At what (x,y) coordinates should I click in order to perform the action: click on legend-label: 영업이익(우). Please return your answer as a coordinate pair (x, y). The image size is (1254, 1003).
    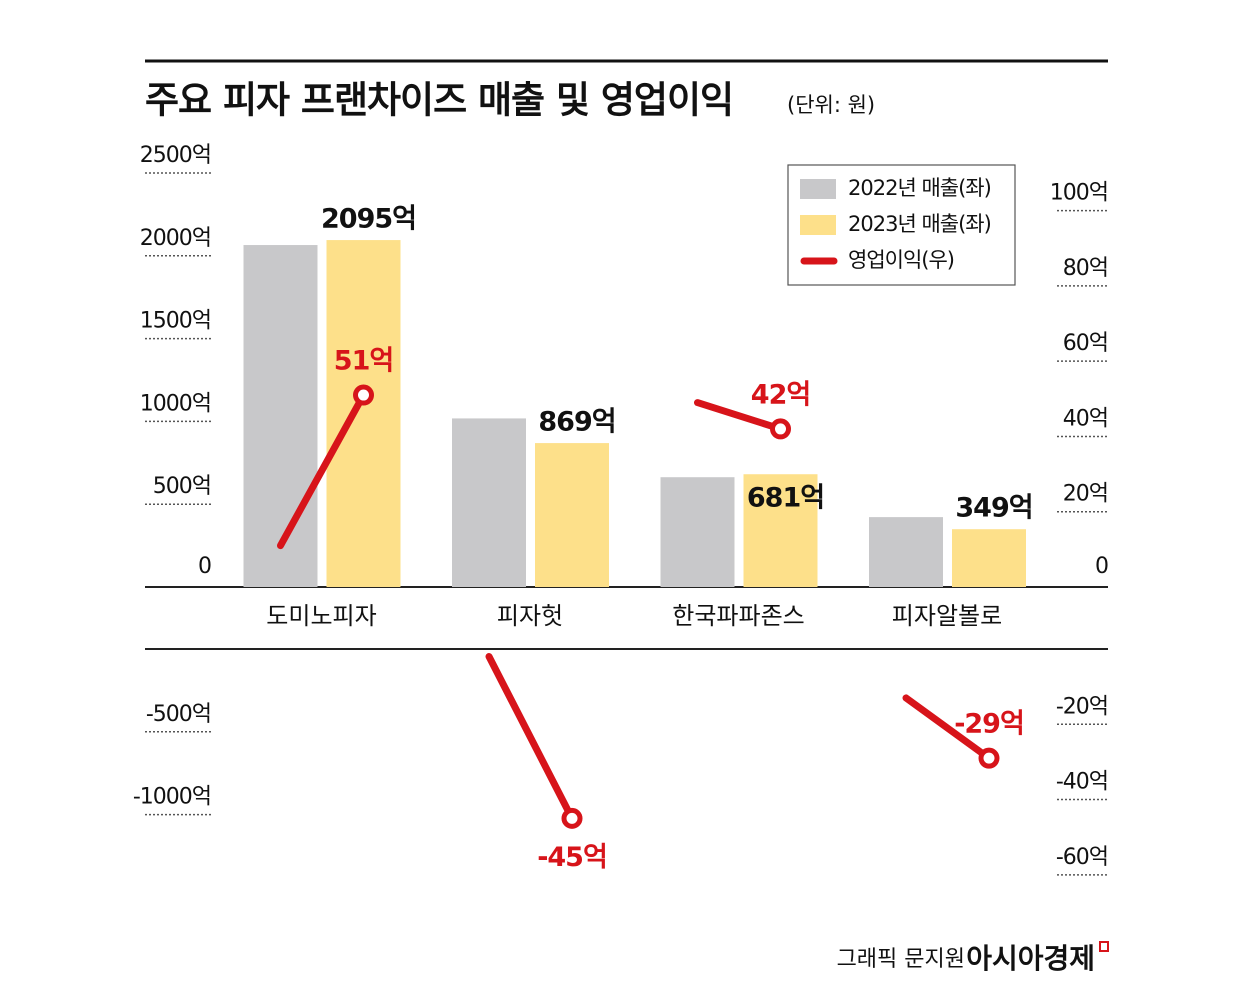
    Looking at the image, I should click on (901, 260).